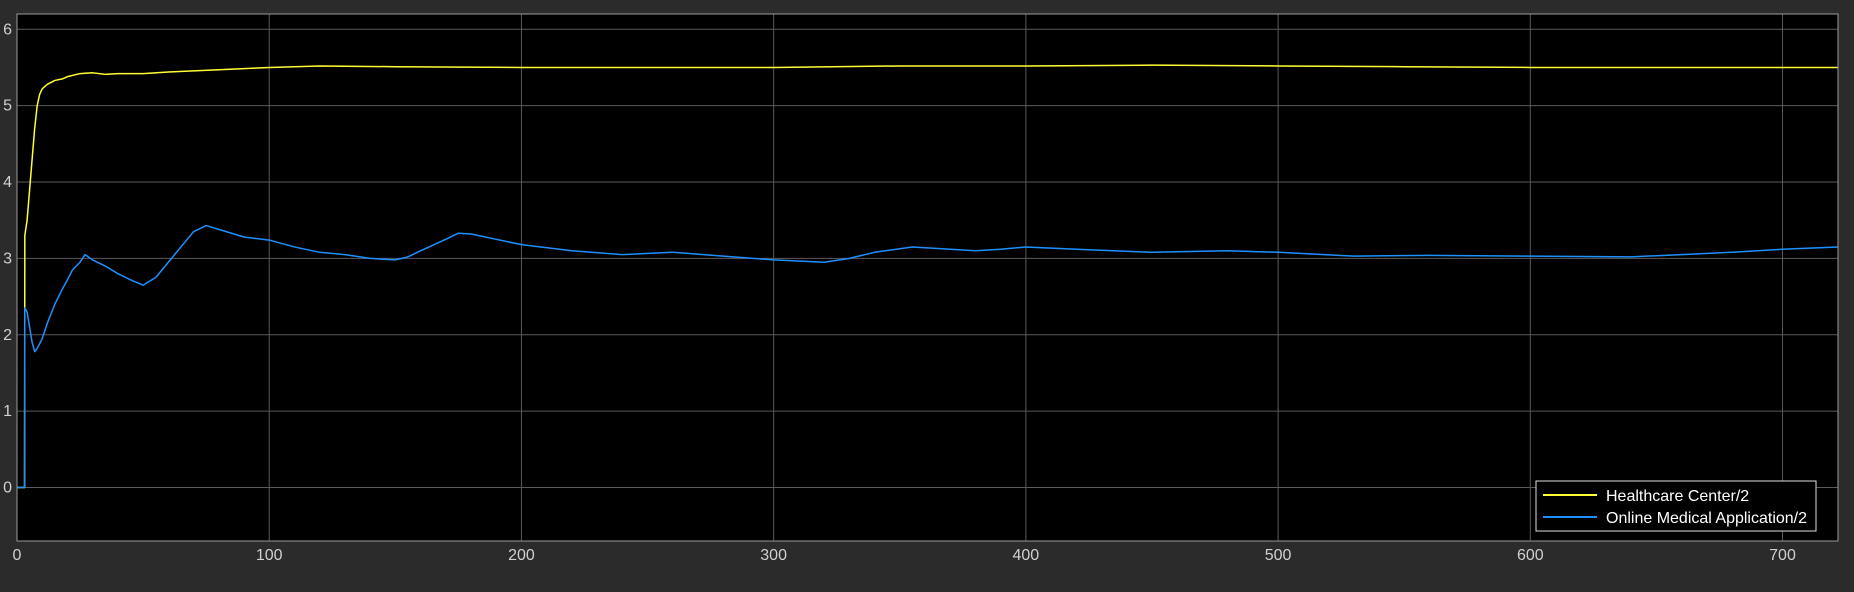 The width and height of the screenshot is (1854, 592). Describe the element at coordinates (1530, 555) in the screenshot. I see `x-tick-label: 600` at that location.